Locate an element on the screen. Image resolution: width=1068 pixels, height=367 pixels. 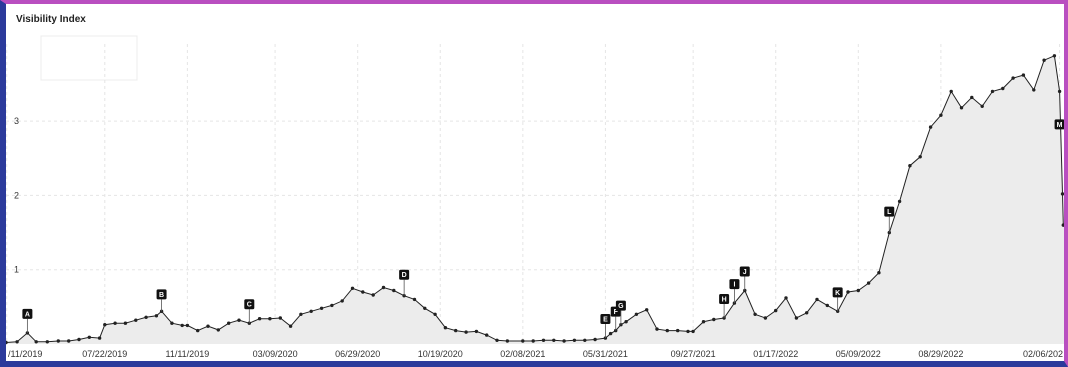
event-marker-b: B is located at coordinates (161, 294).